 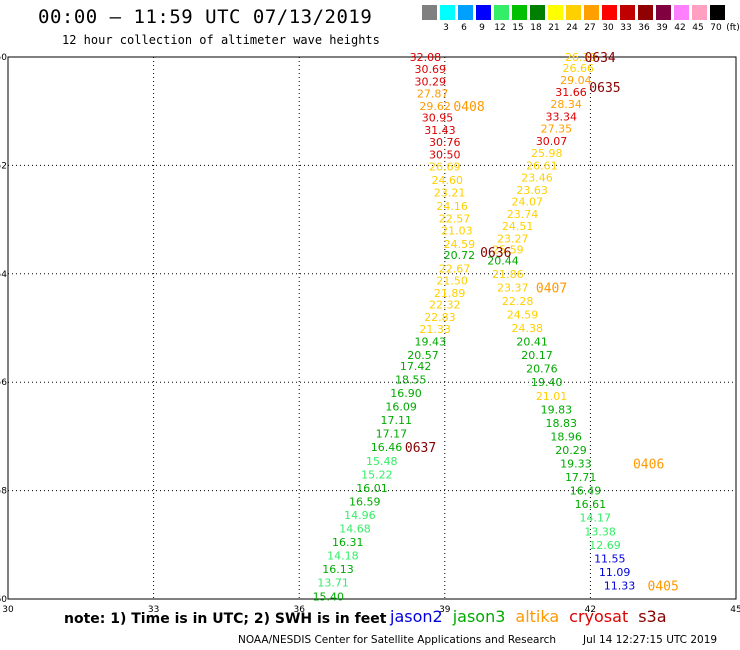 I want to click on colorbar-tick-label: 6, so click(x=464, y=28).